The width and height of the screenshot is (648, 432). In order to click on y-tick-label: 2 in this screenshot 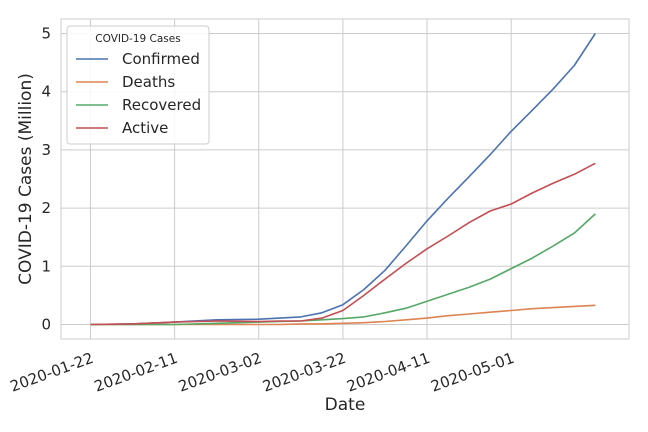, I will do `click(46, 208)`.